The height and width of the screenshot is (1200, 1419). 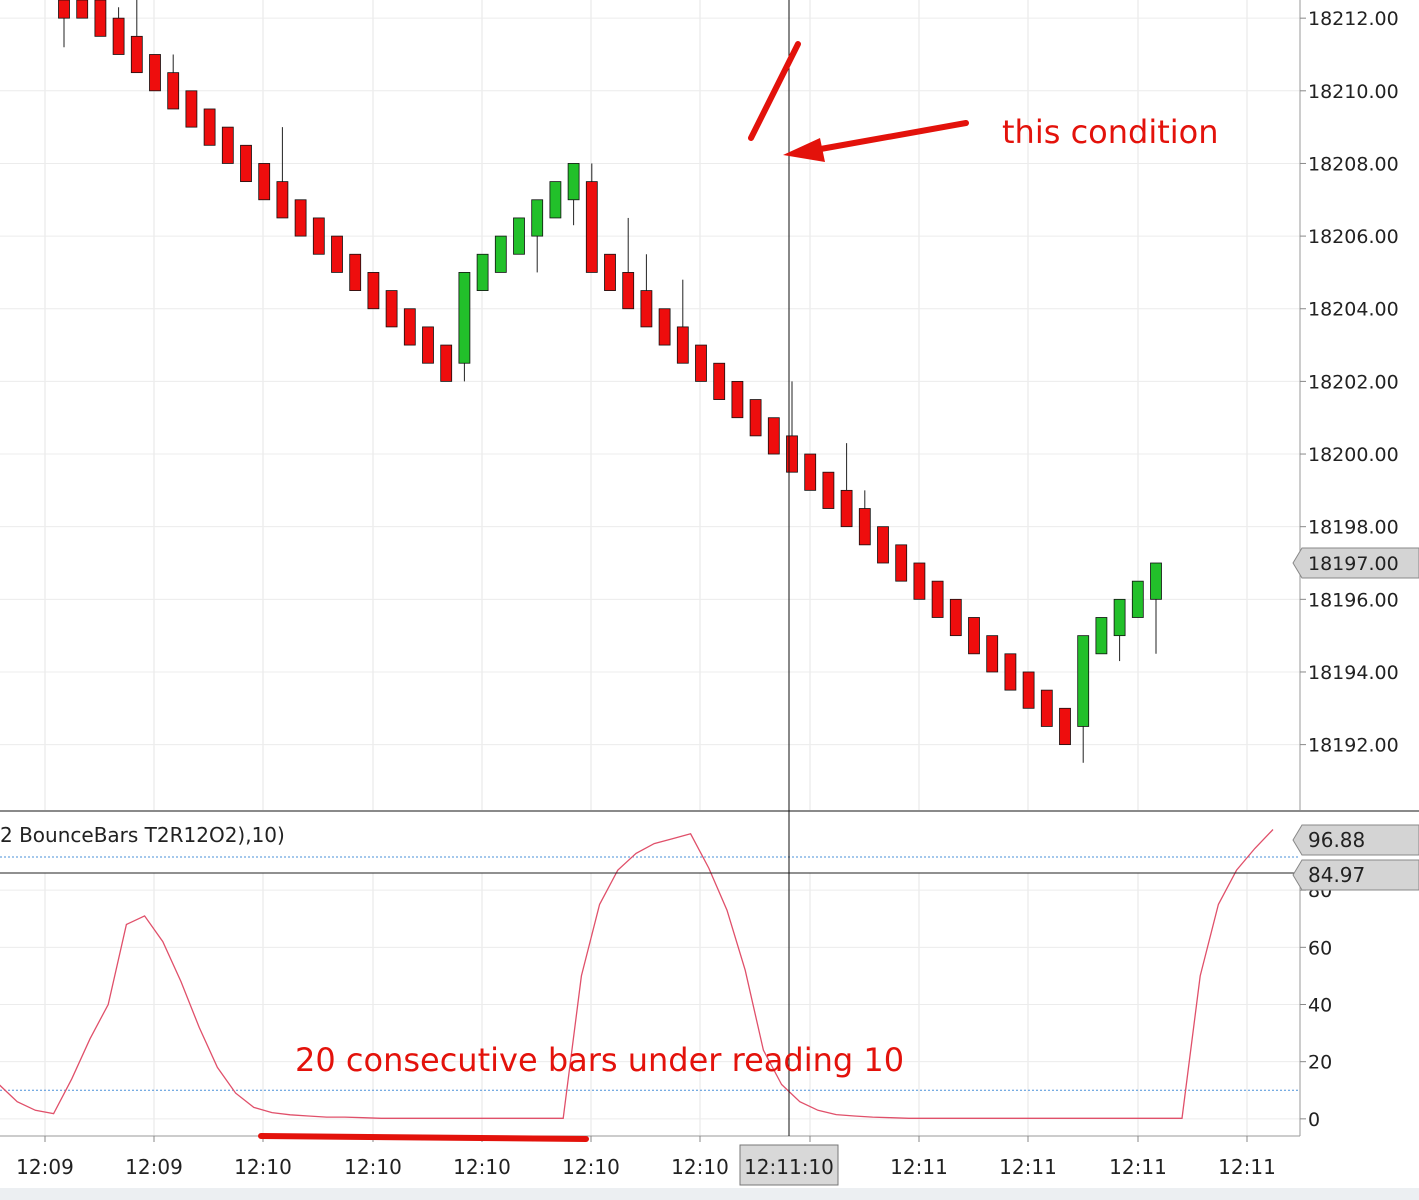 What do you see at coordinates (1353, 455) in the screenshot?
I see `y-tick-label: 18200.00` at bounding box center [1353, 455].